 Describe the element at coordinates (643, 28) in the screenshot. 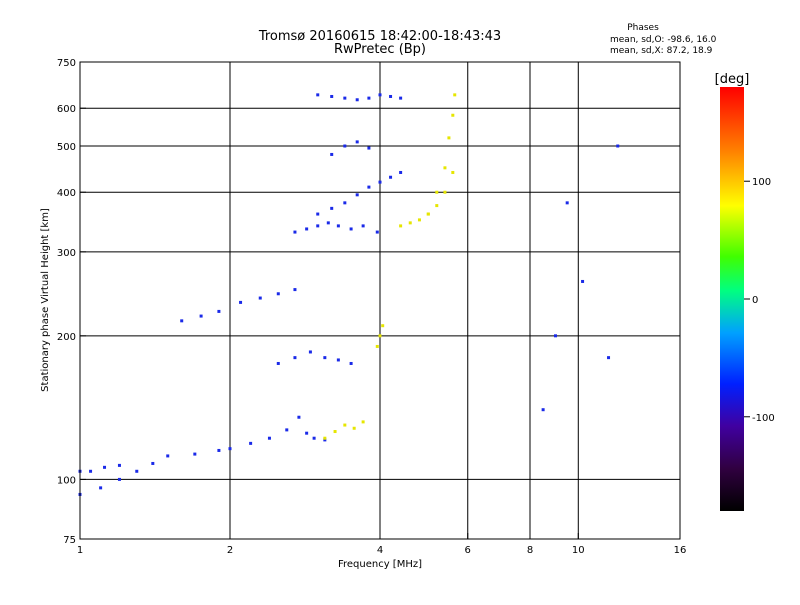

I see `phases-header: Phases` at that location.